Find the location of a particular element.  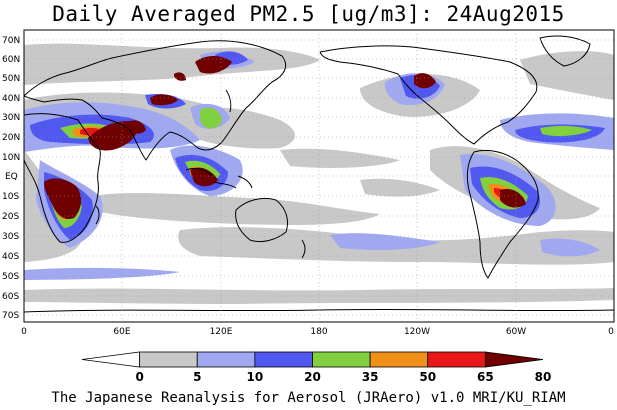

colorbar-tick-label: 0 is located at coordinates (139, 377).